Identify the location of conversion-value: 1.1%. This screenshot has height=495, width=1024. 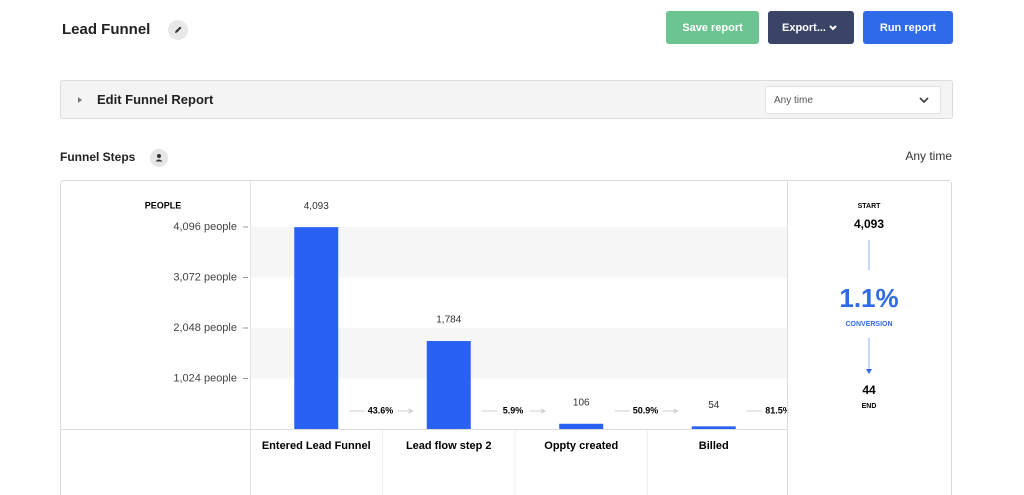
(868, 298).